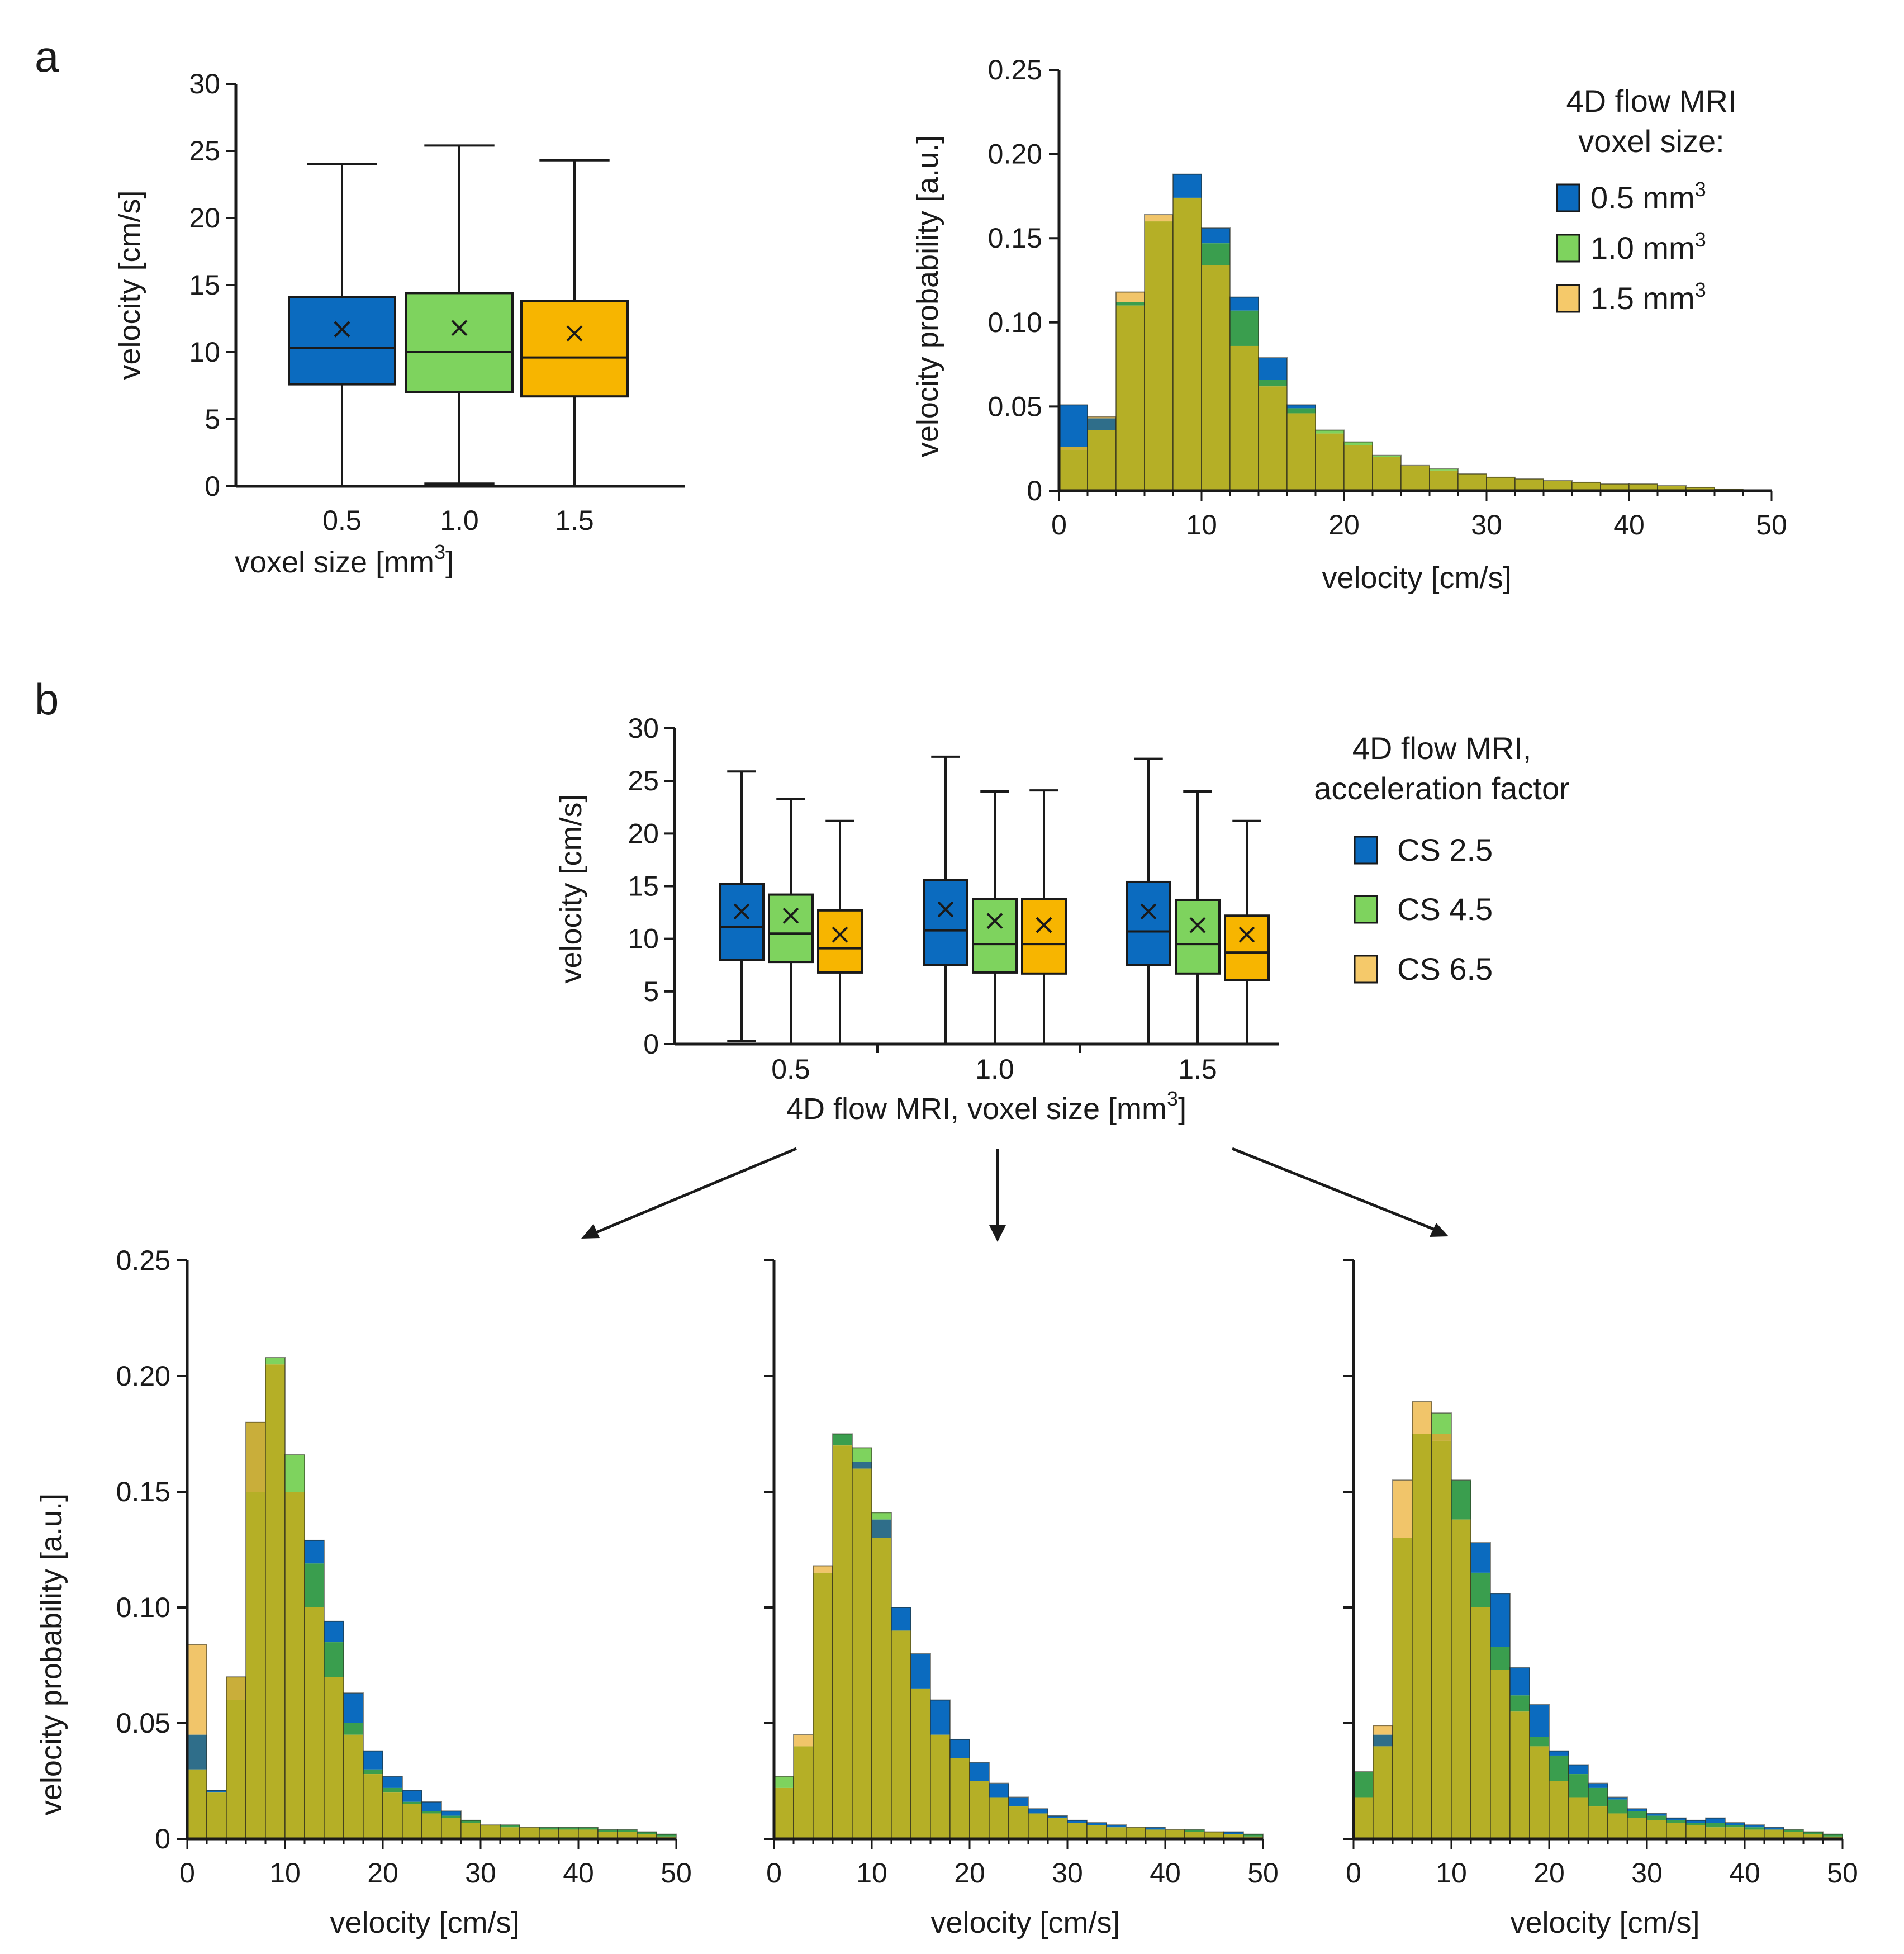 The width and height of the screenshot is (1904, 1954). Describe the element at coordinates (571, 888) in the screenshot. I see `panel-b-boxplot-ylabel: velocity [cm/s]` at that location.